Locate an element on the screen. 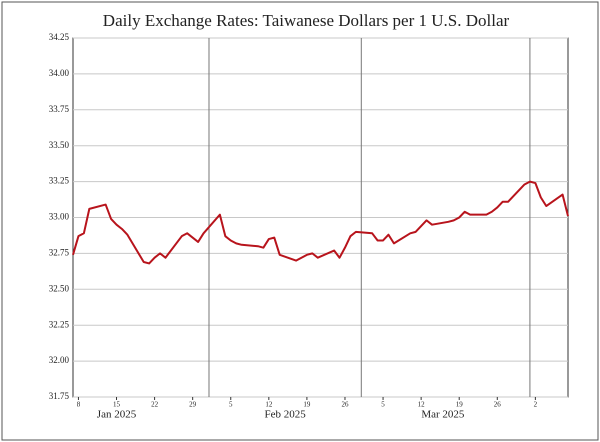 Image resolution: width=600 pixels, height=442 pixels. x-tick-label: 2 is located at coordinates (536, 405).